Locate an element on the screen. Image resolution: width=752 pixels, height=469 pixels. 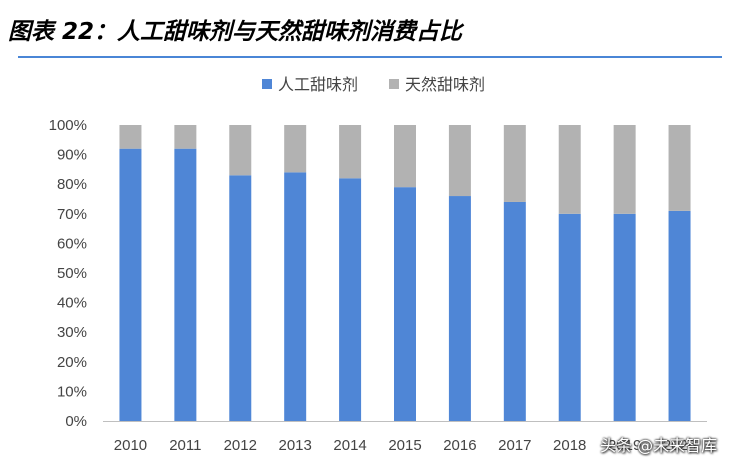
legend-label-1: 人工甜味剂 is located at coordinates (318, 84).